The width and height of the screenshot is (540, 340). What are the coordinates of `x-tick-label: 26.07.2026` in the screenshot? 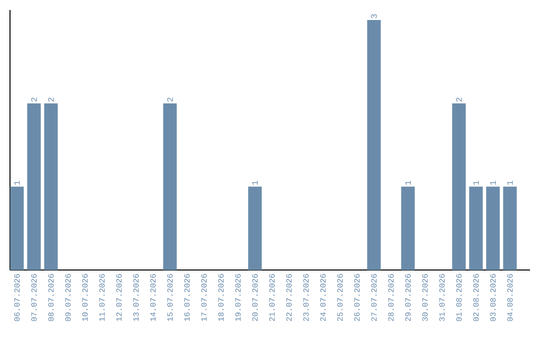 It's located at (357, 297).